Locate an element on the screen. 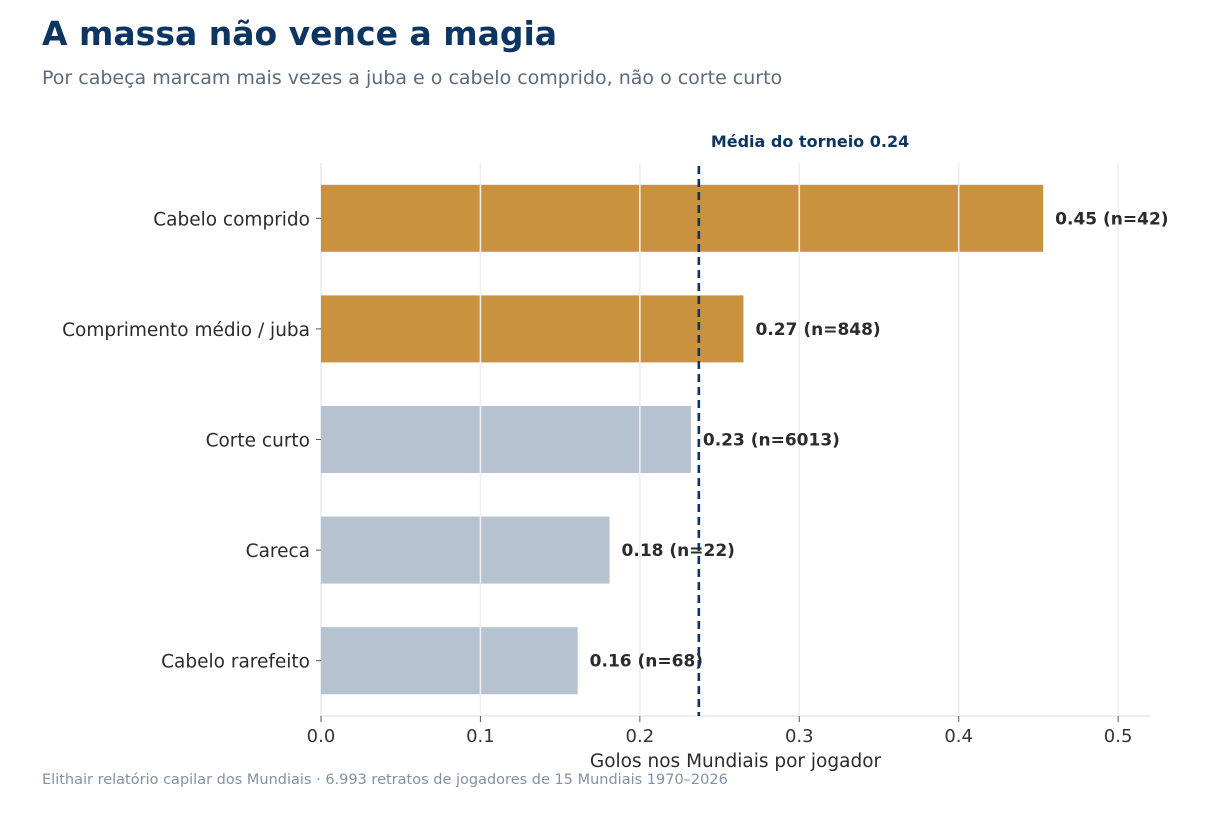  data-label: 0.18 (n=22) is located at coordinates (678, 551).